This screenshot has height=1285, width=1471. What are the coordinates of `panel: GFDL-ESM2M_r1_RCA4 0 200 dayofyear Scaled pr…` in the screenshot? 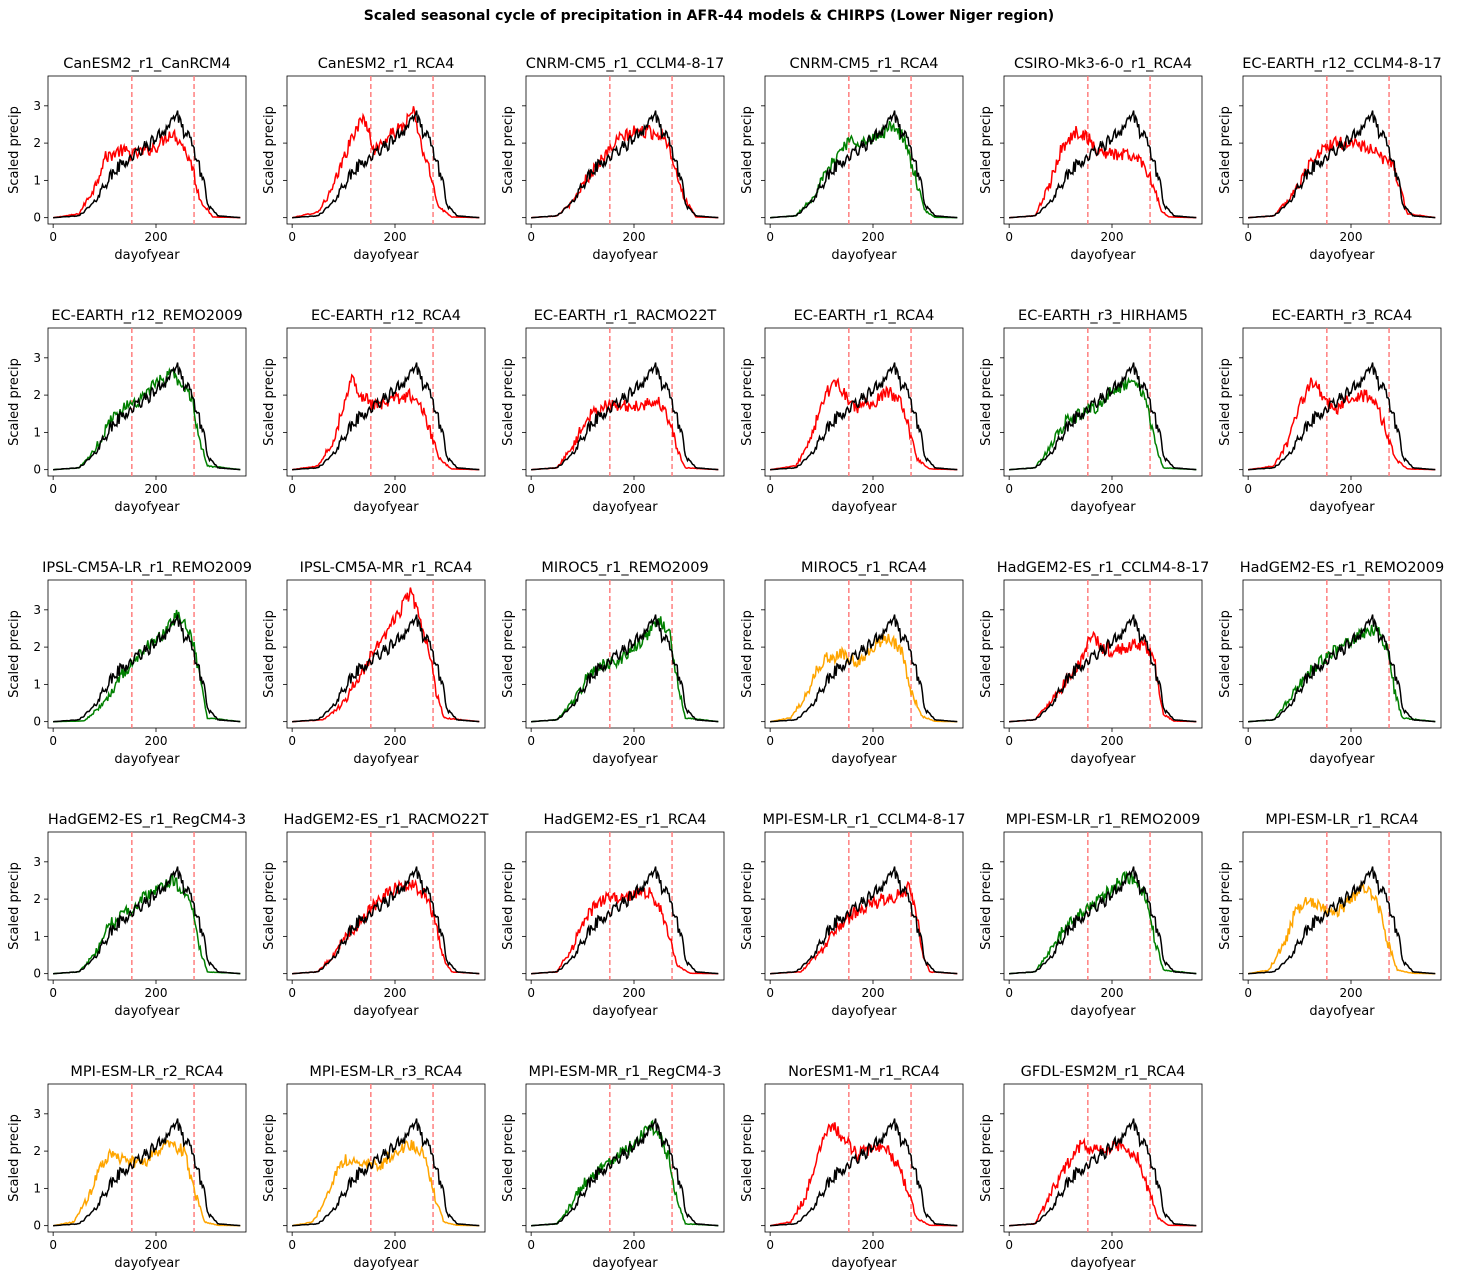 It's located at (1091, 1167).